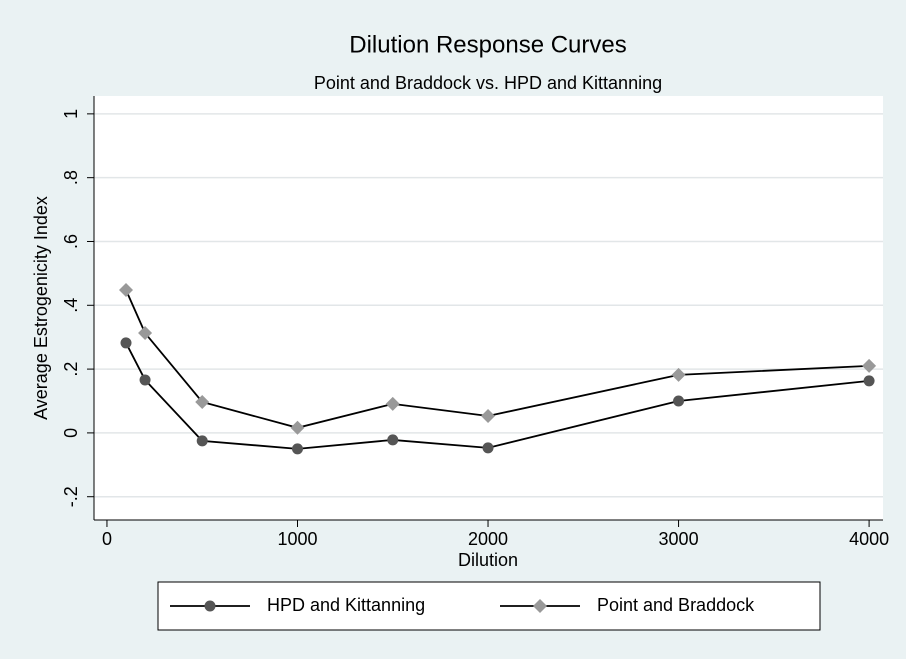 Image resolution: width=906 pixels, height=659 pixels. What do you see at coordinates (297, 539) in the screenshot?
I see `x-tick-label: 1000` at bounding box center [297, 539].